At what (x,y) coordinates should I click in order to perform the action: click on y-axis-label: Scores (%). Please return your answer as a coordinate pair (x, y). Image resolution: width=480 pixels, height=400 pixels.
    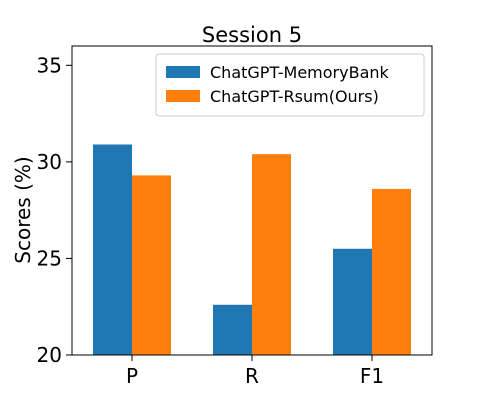
    Looking at the image, I should click on (23, 209).